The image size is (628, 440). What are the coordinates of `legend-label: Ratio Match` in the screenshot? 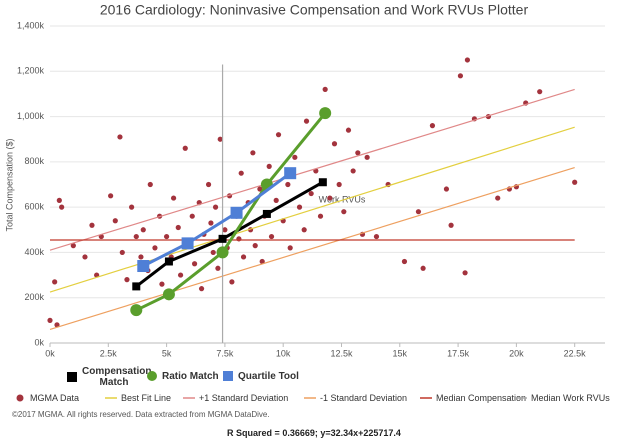 It's located at (190, 376).